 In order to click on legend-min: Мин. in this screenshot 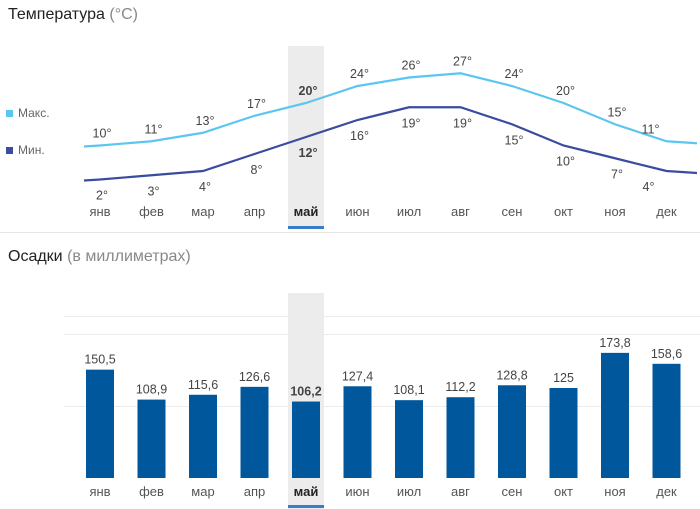, I will do `click(25, 150)`.